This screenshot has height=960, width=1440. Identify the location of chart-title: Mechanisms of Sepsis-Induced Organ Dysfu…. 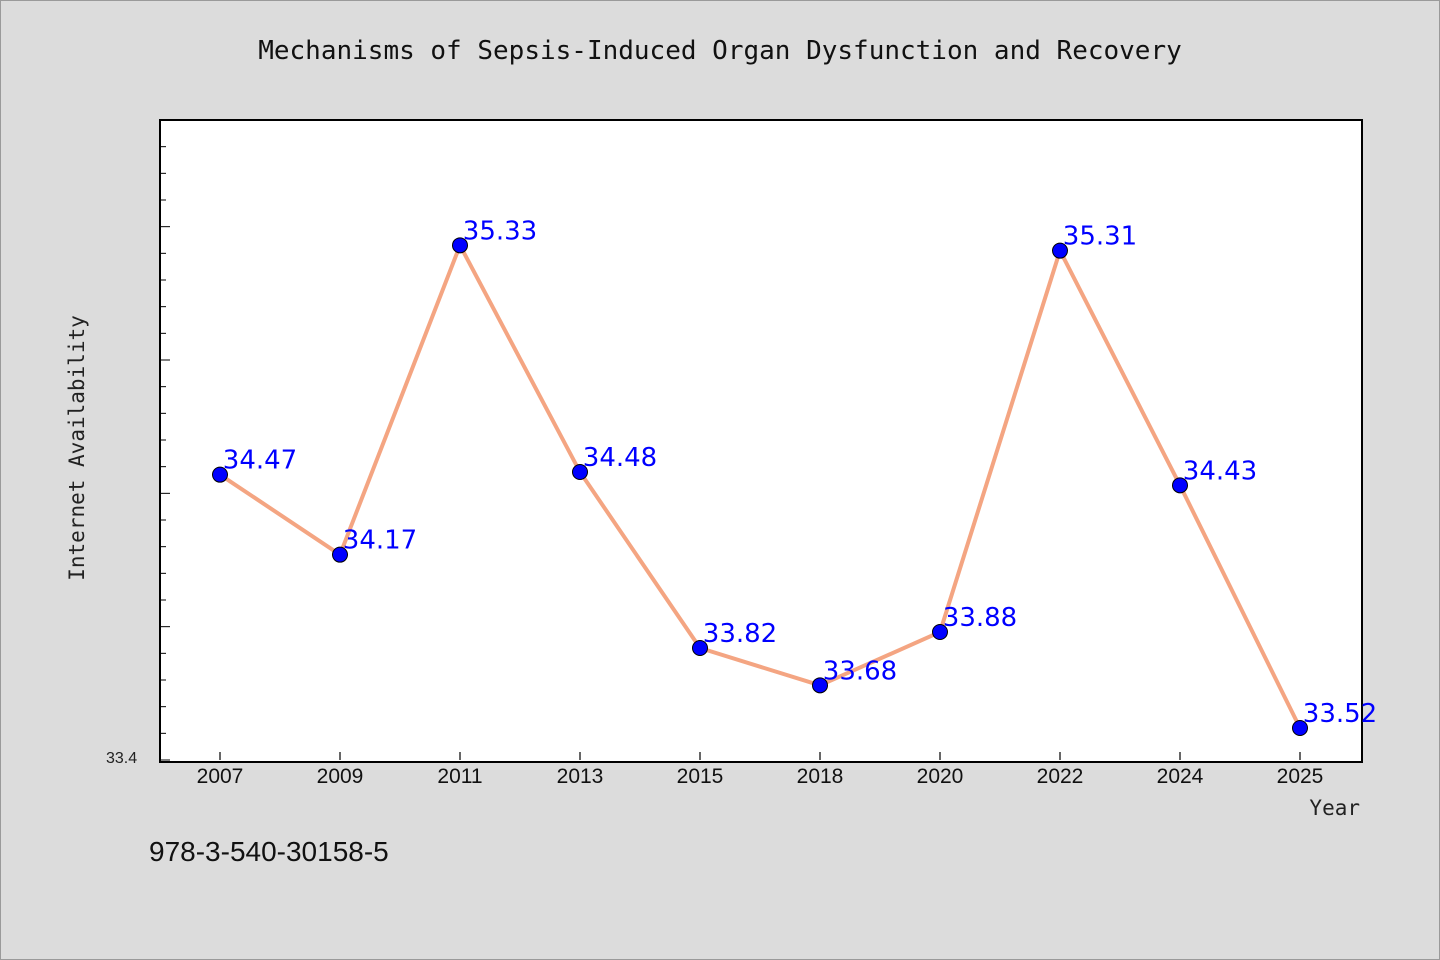
(720, 51).